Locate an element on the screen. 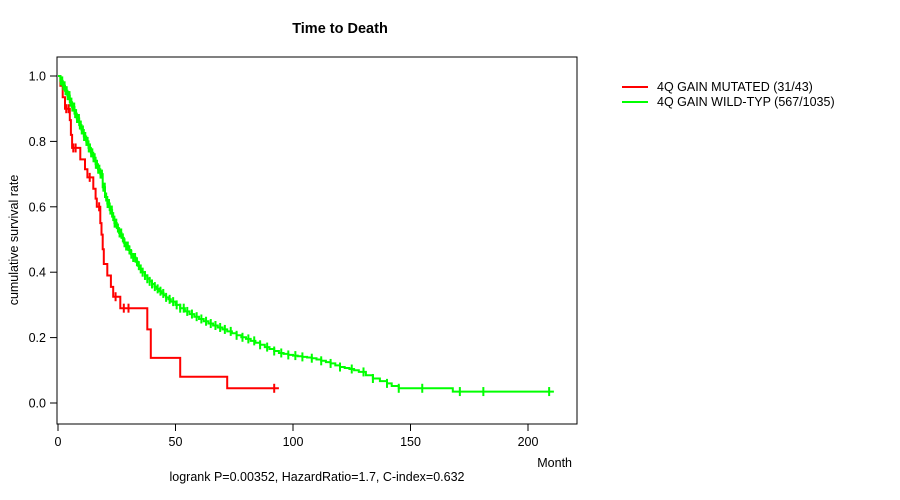 This screenshot has height=500, width=900. legend-line-green is located at coordinates (635, 101).